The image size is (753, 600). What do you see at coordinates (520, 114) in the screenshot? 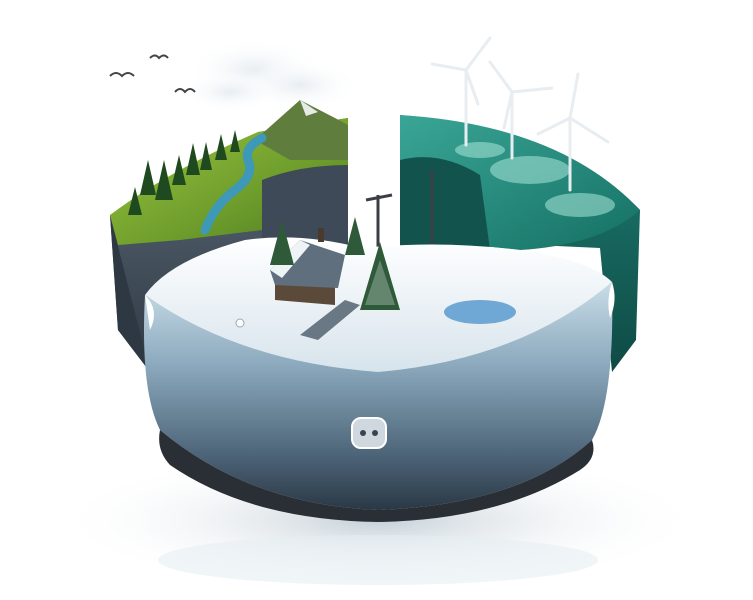
I see `wind-turbine-icon` at bounding box center [520, 114].